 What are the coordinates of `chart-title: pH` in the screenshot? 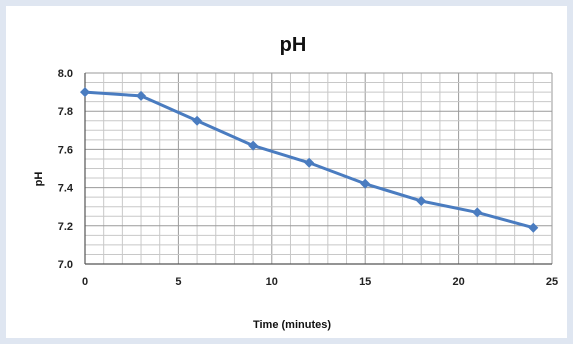 It's located at (293, 45).